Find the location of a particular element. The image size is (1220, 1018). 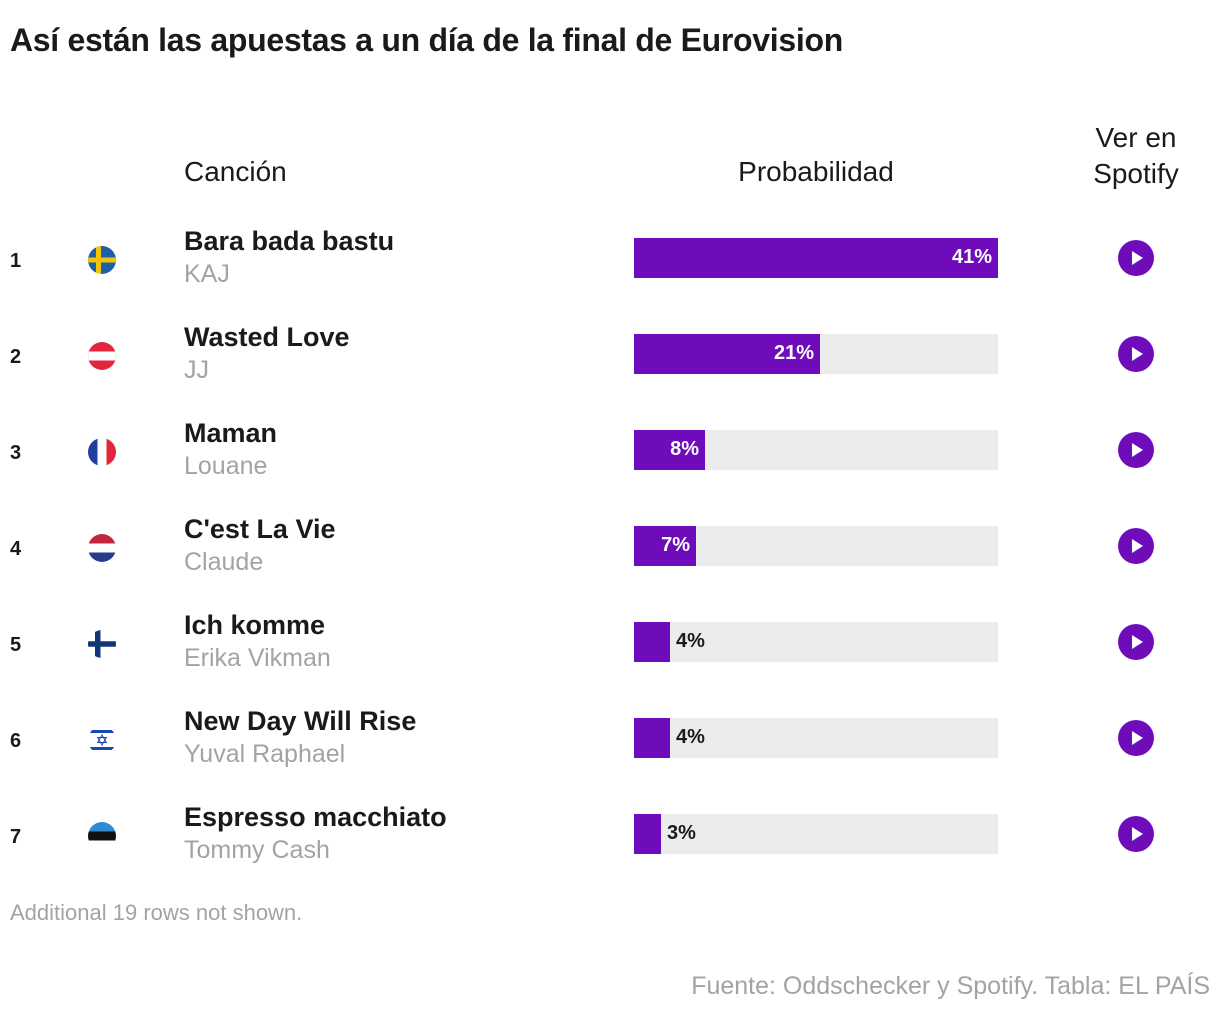

probability-label: 7% is located at coordinates (675, 545).